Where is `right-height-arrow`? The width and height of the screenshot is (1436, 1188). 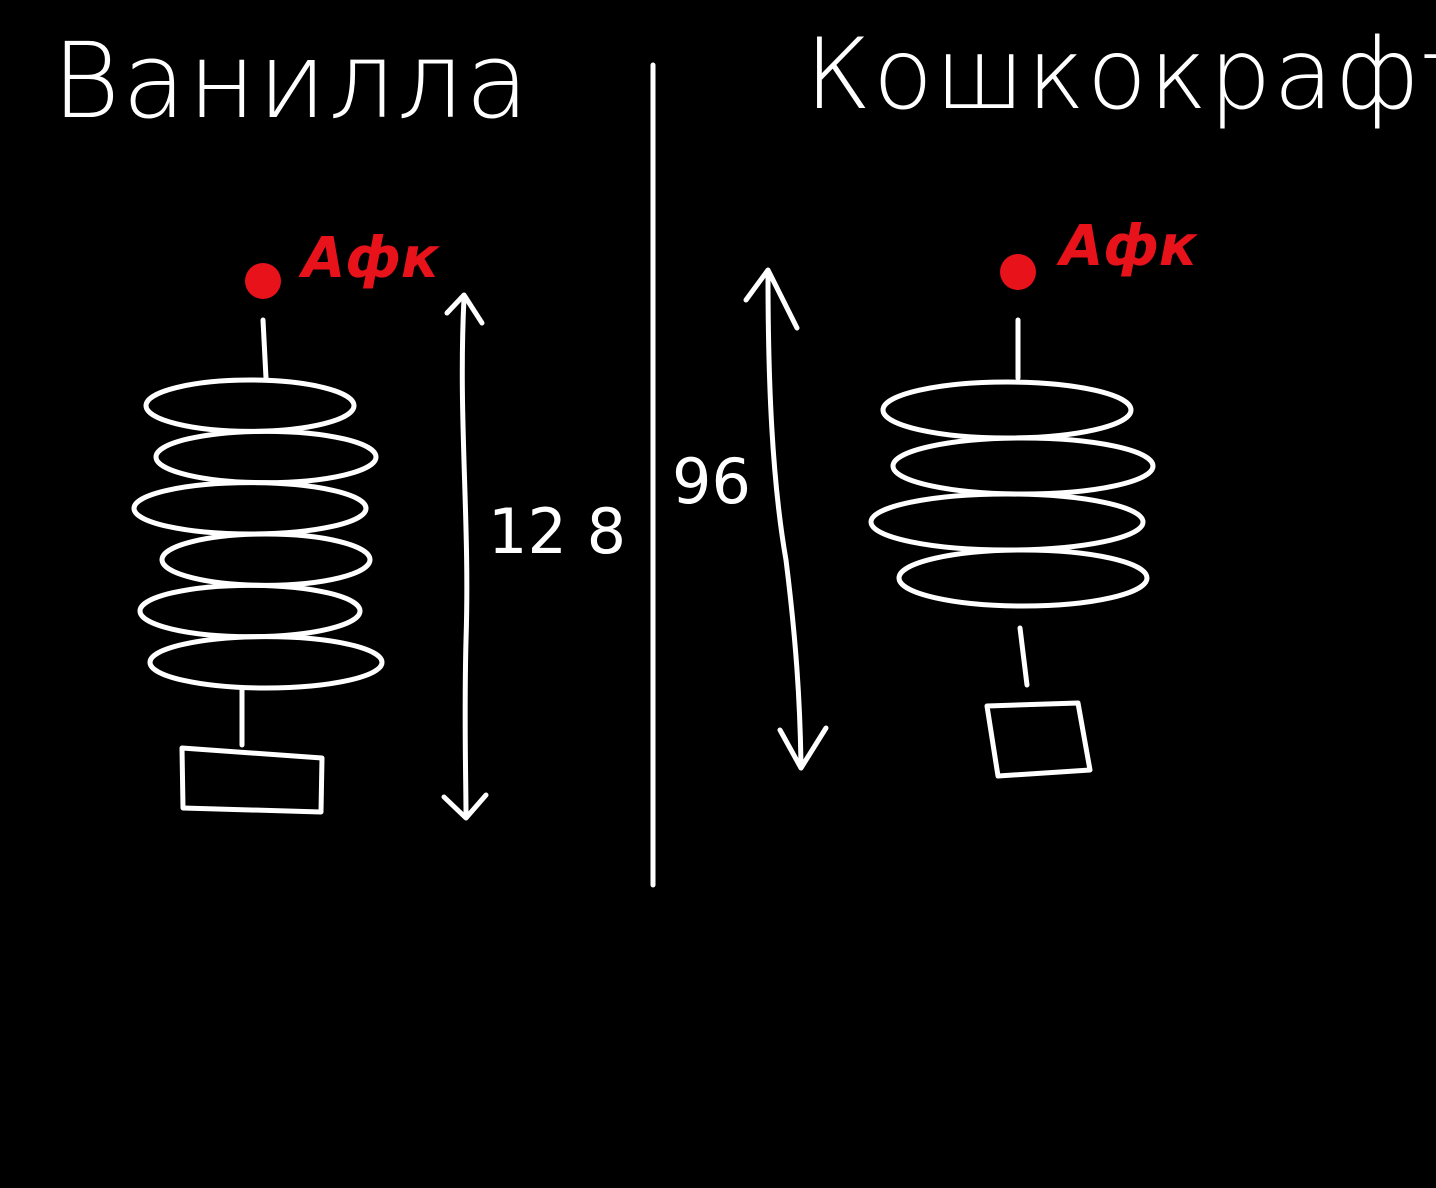 right-height-arrow is located at coordinates (784, 520).